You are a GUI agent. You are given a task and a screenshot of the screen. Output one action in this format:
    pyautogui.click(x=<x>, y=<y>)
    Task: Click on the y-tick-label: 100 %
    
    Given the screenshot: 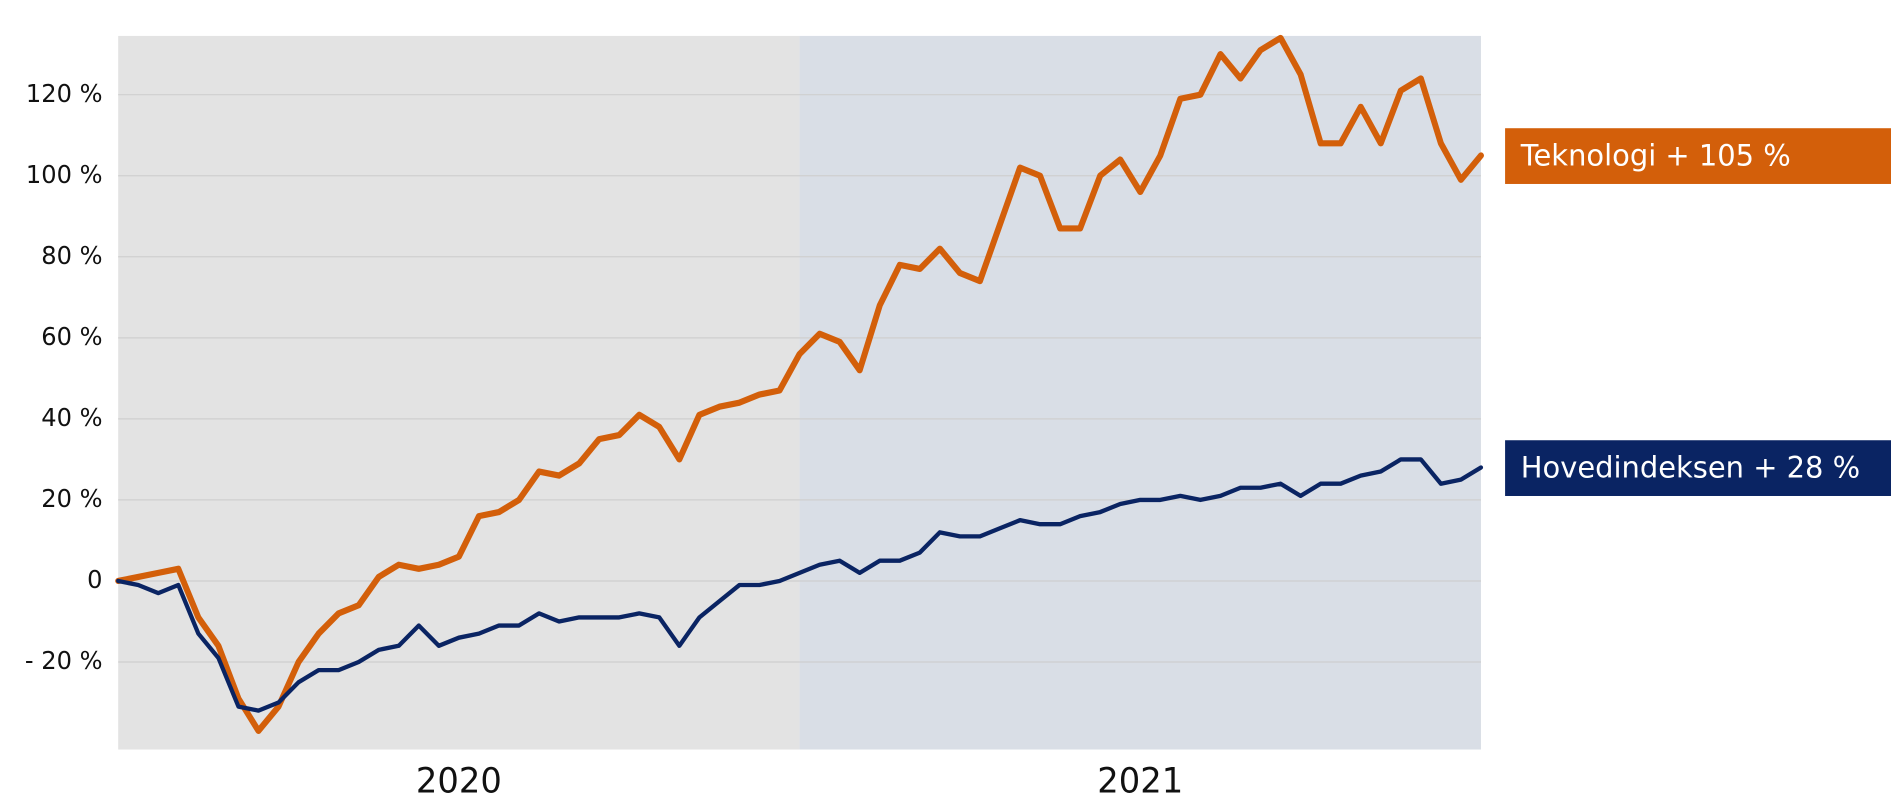 What is the action you would take?
    pyautogui.click(x=64, y=174)
    